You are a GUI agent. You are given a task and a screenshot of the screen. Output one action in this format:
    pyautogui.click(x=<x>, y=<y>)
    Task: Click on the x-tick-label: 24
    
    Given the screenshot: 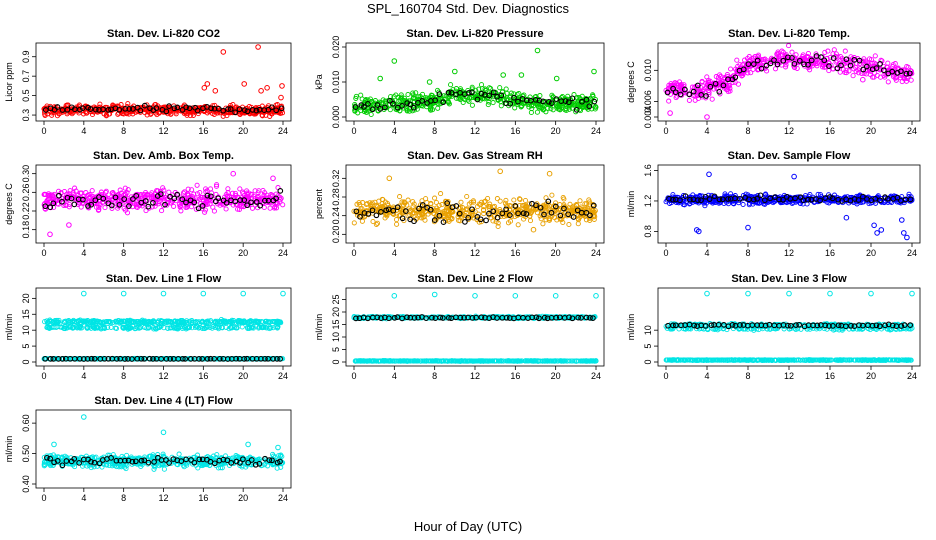 What is the action you would take?
    pyautogui.click(x=596, y=253)
    